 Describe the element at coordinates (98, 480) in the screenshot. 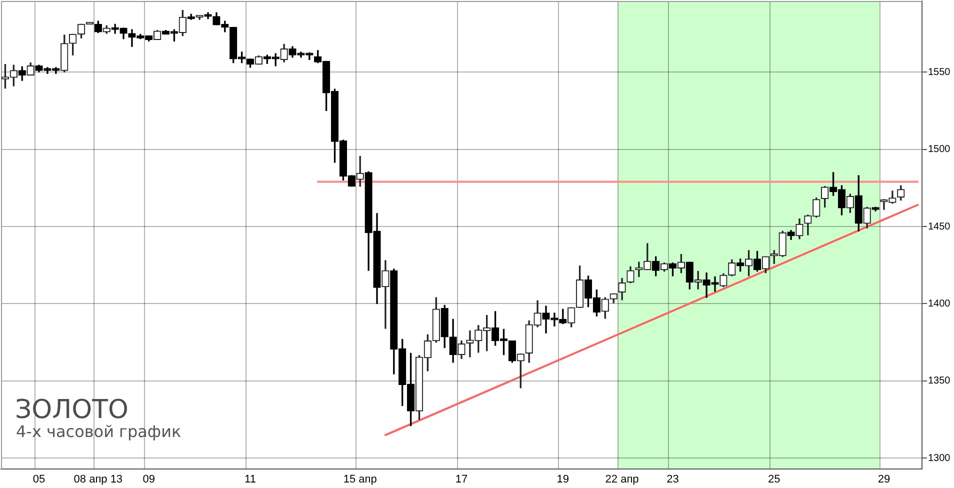

I see `x-tick-label: 08 апр 13` at that location.